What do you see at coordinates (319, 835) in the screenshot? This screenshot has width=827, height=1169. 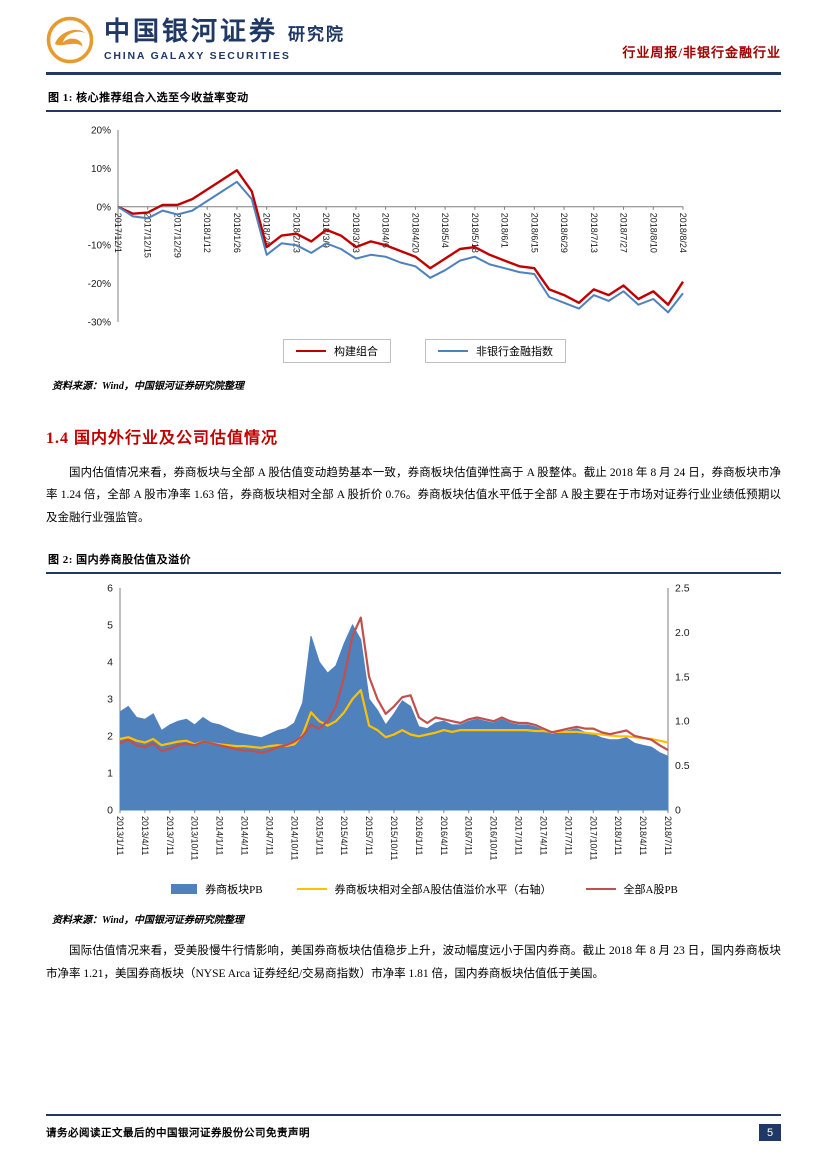 I see `svg-text: 2015/1/11` at bounding box center [319, 835].